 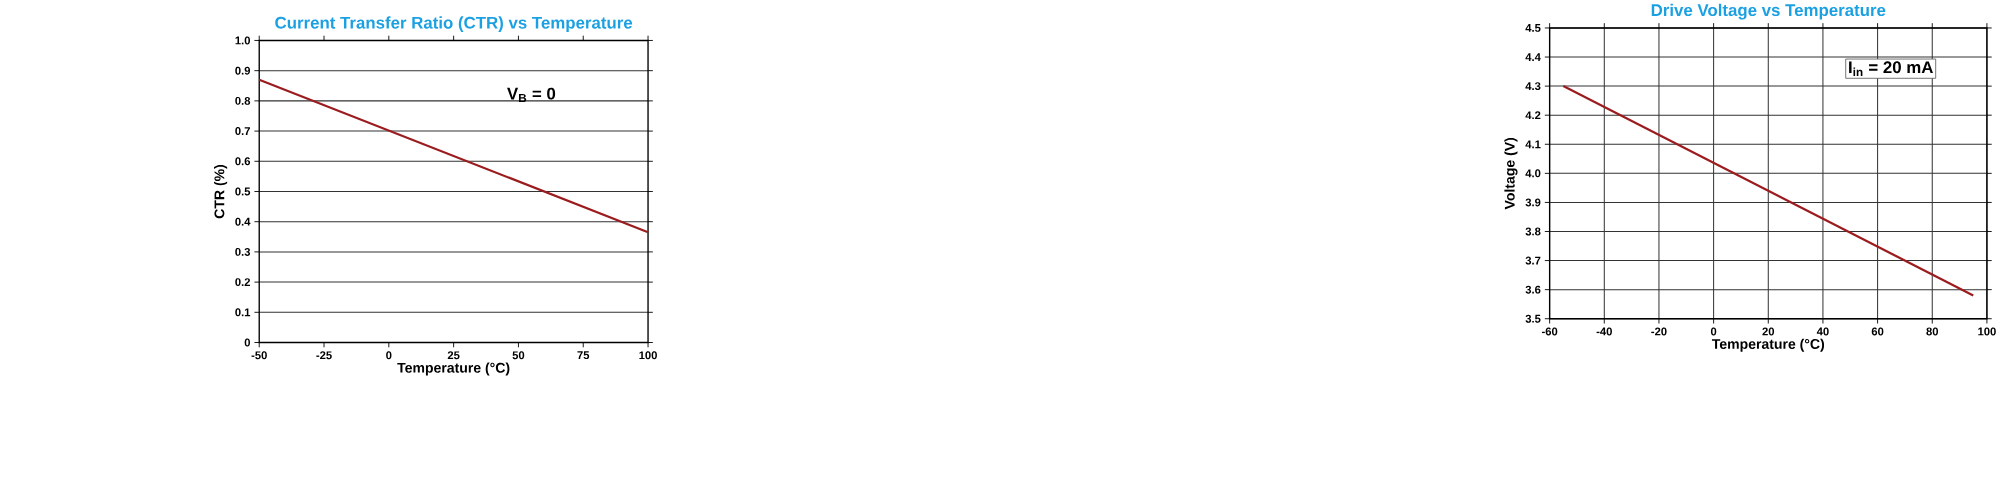 I want to click on chart-title: Drive Voltage vs Temperature, so click(x=1768, y=11).